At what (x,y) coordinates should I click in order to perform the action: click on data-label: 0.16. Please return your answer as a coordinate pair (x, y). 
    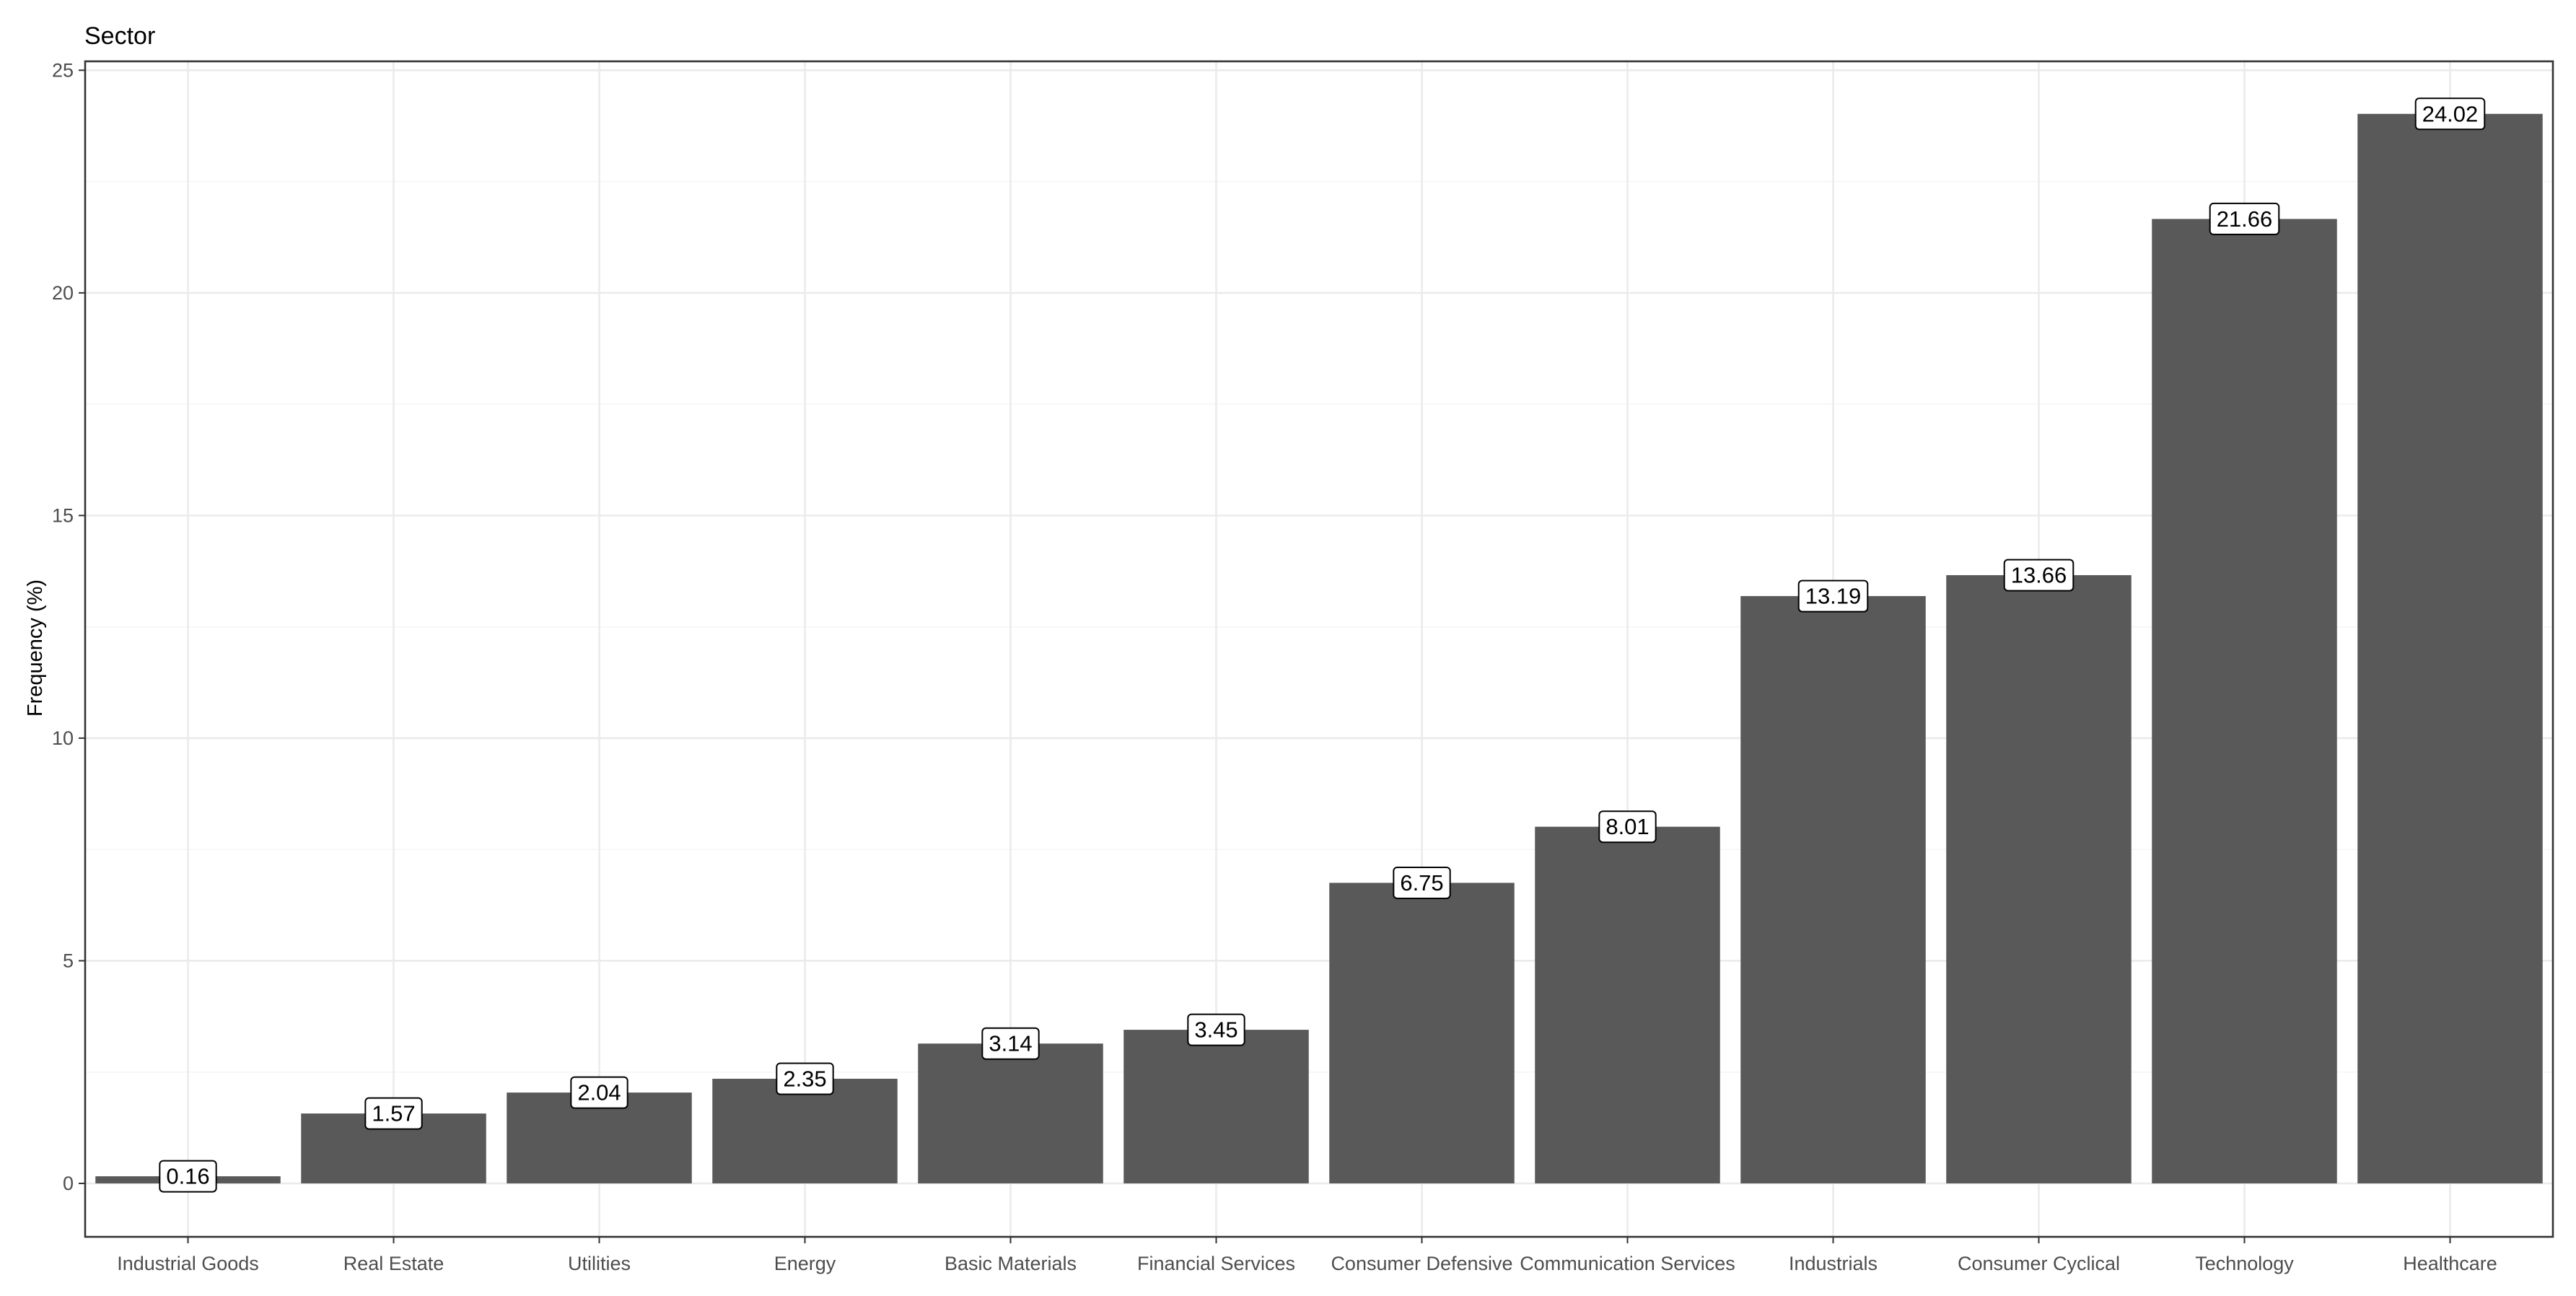
    Looking at the image, I should click on (188, 1176).